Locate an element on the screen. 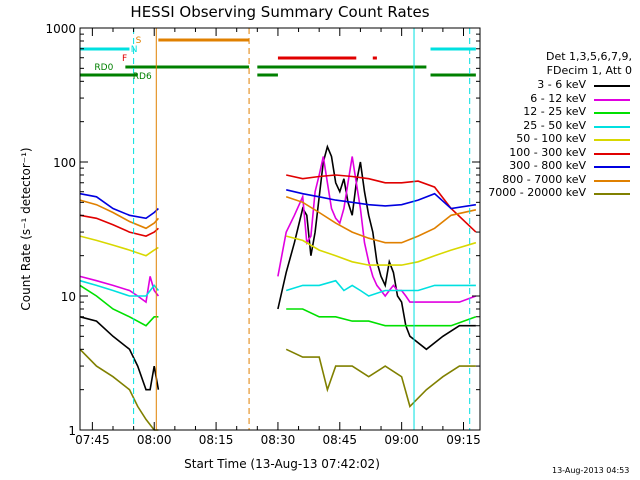 Image resolution: width=640 pixels, height=480 pixels. legend-entry: 3 - 6 keV is located at coordinates (546, 85).